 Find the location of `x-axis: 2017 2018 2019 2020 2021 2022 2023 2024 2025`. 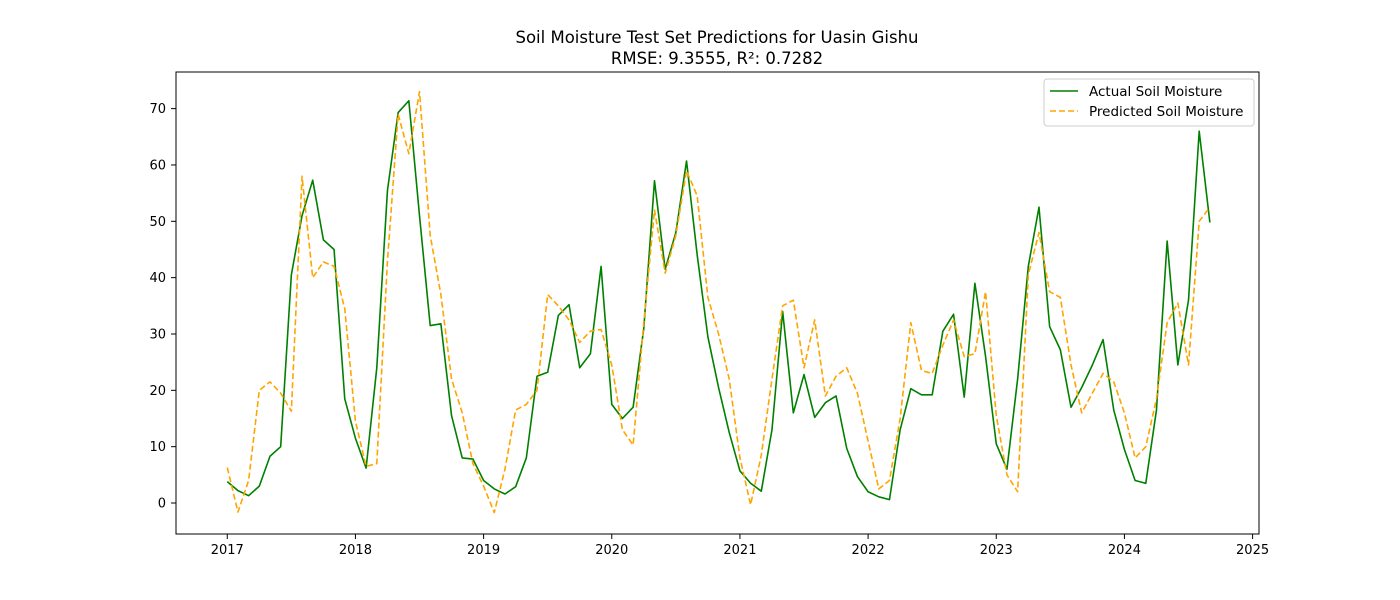

x-axis: 2017 2018 2019 2020 2021 2022 2023 2024 2025 is located at coordinates (740, 546).